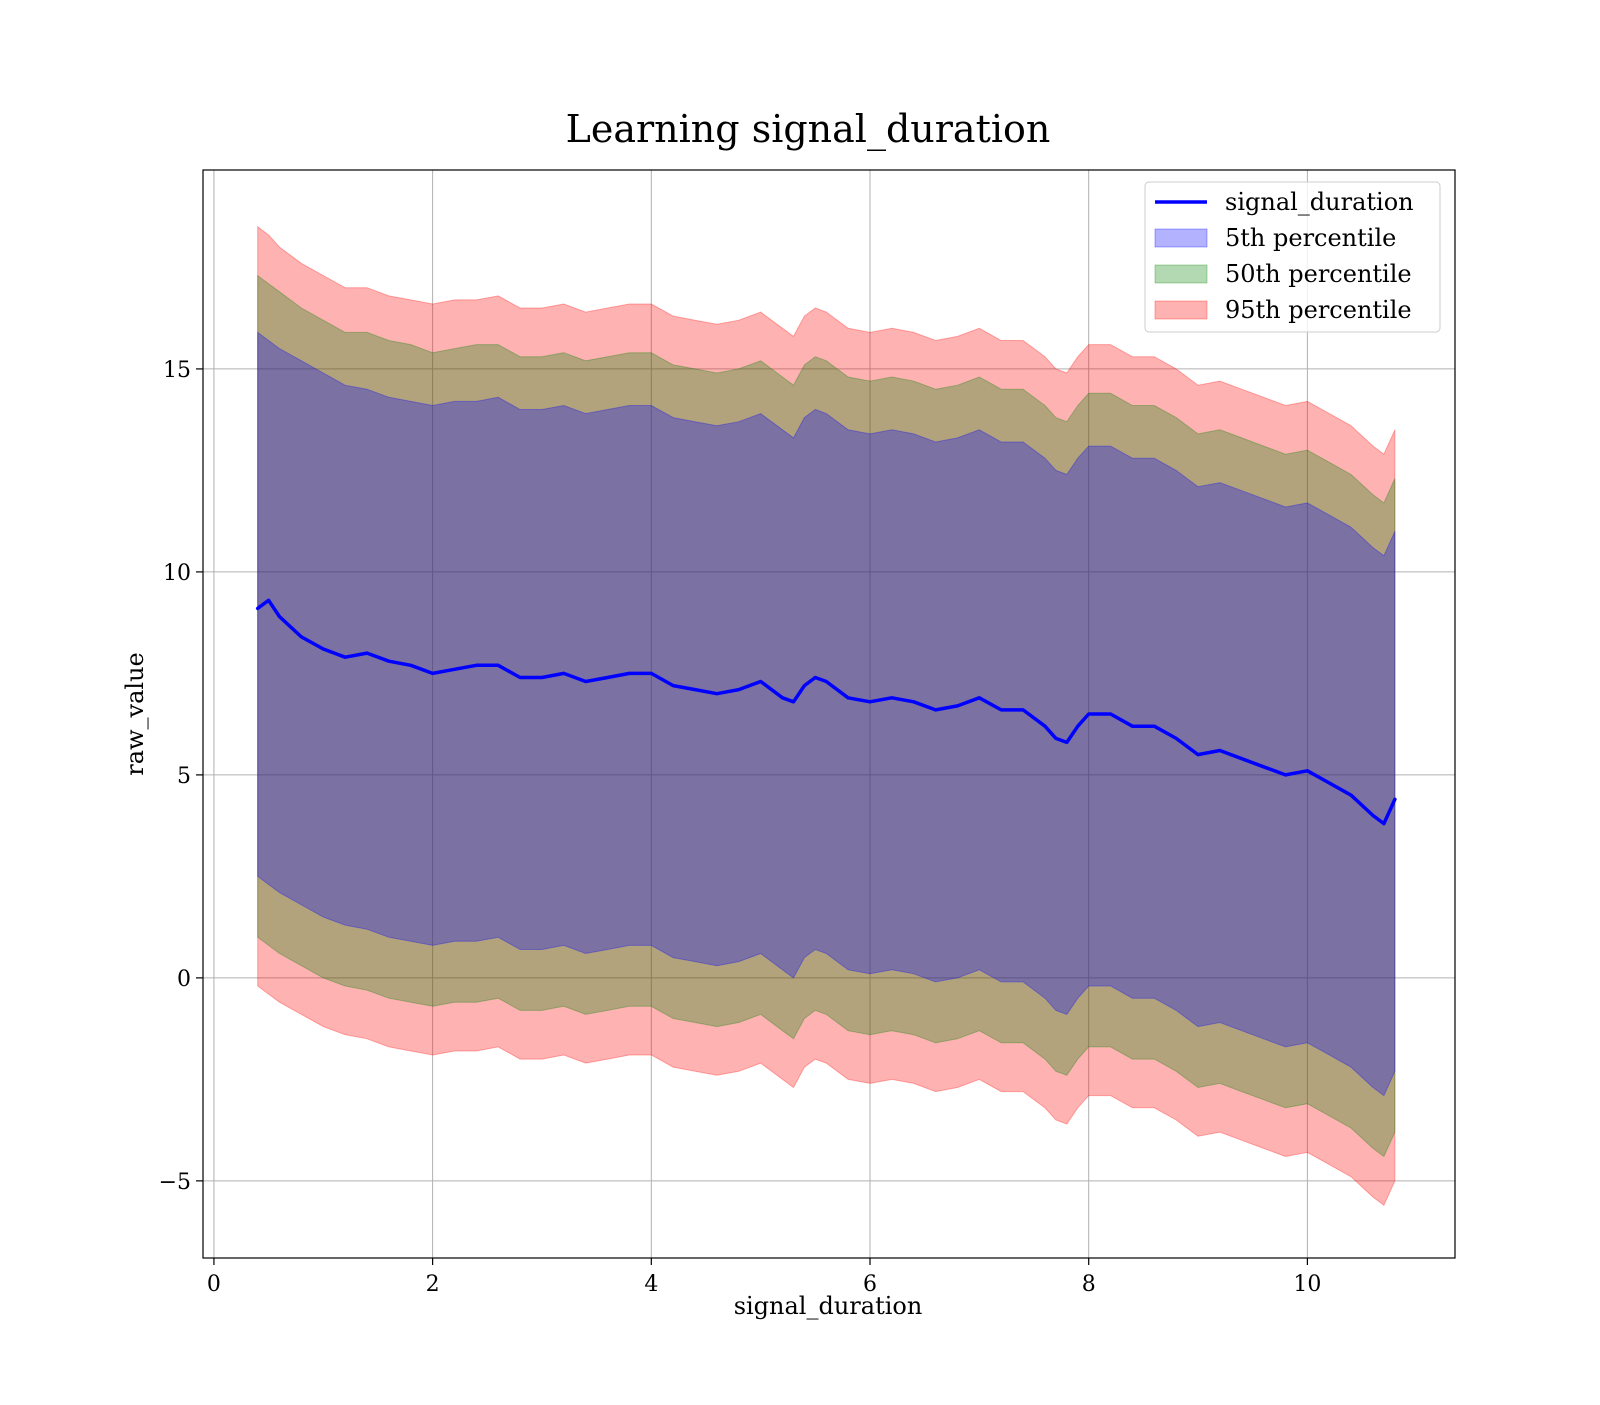 The image size is (1600, 1405). I want to click on legend-label: 50th percentile, so click(1318, 274).